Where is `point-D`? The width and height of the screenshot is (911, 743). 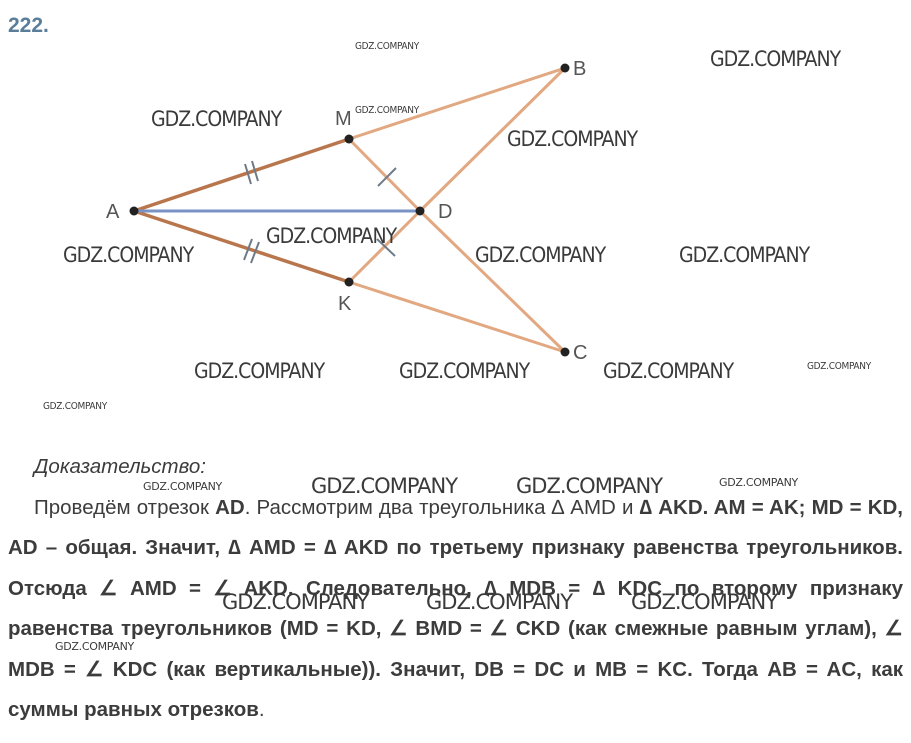
point-D is located at coordinates (420, 211).